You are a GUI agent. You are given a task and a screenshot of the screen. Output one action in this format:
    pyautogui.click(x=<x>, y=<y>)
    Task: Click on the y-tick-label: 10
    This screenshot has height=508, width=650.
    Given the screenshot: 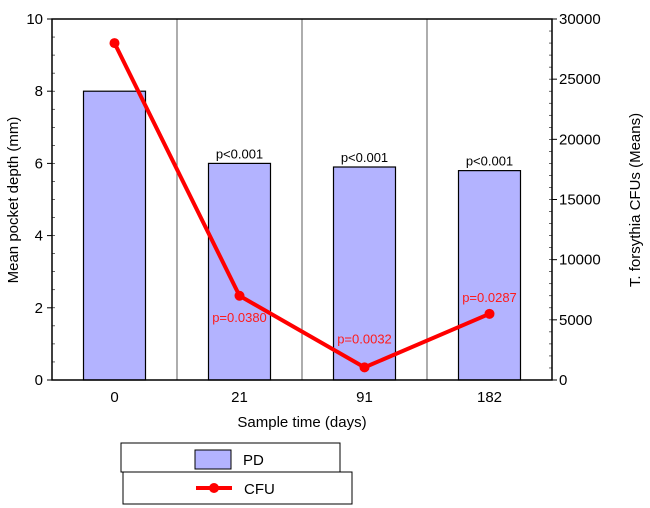 What is the action you would take?
    pyautogui.click(x=34, y=19)
    